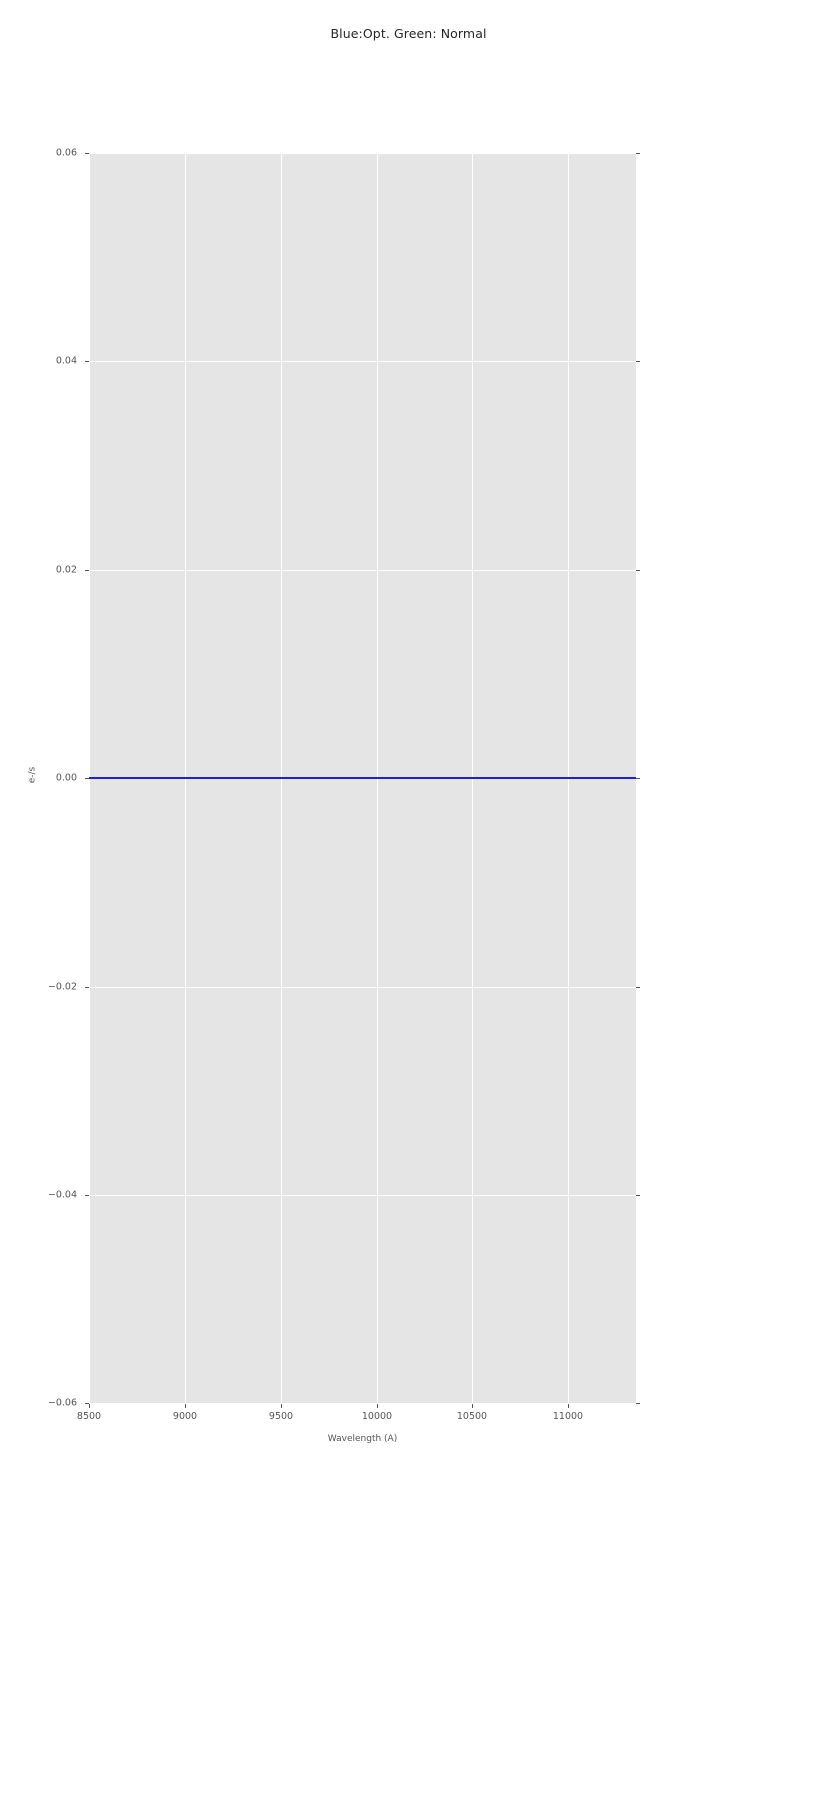 The height and width of the screenshot is (1817, 817). Describe the element at coordinates (66, 361) in the screenshot. I see `y-tick-label: 0.04` at that location.